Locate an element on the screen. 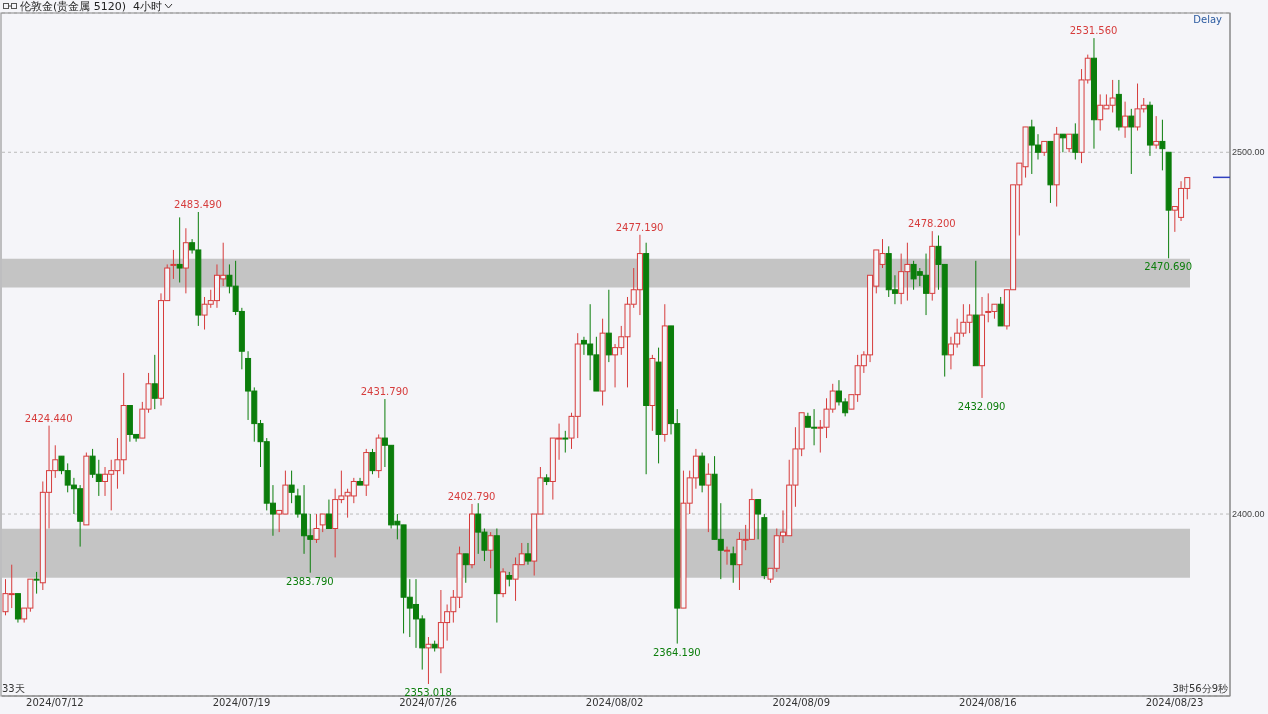 This screenshot has width=1268, height=714. annotation: 2431.790 is located at coordinates (384, 392).